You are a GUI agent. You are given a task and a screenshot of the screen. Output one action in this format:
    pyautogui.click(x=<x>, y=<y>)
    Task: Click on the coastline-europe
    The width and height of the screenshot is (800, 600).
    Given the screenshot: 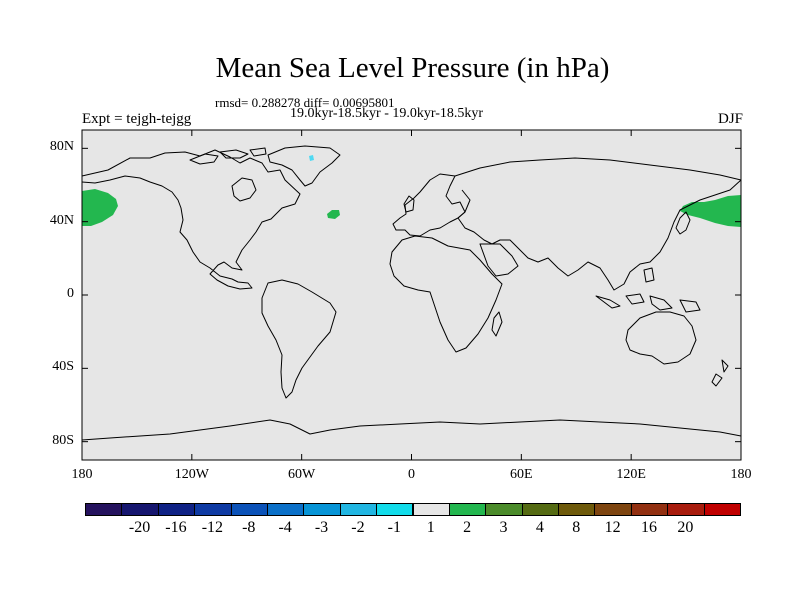 What is the action you would take?
    pyautogui.click(x=429, y=205)
    